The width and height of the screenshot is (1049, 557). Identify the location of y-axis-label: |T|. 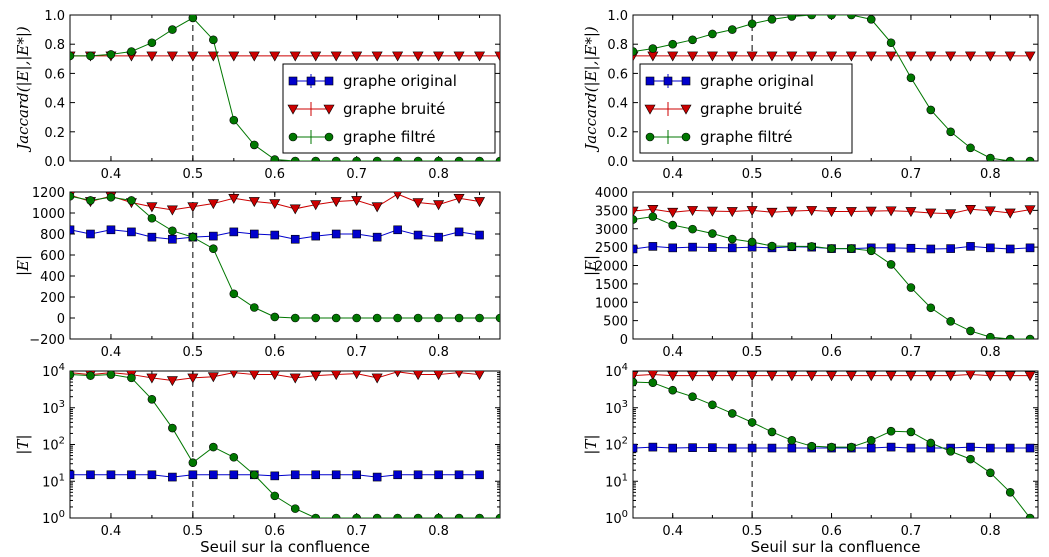
(591, 444).